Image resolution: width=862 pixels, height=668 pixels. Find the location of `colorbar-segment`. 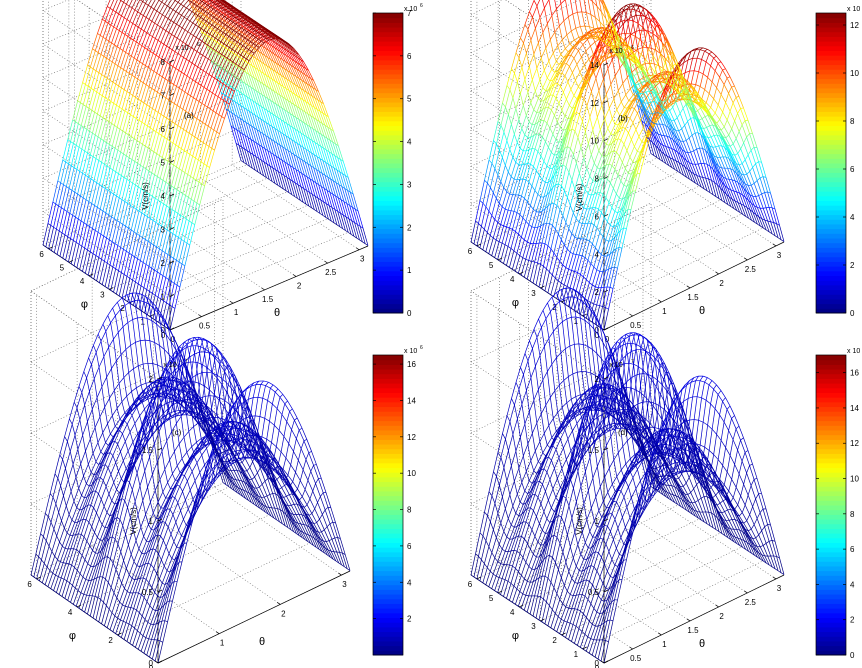

colorbar-segment is located at coordinates (388, 53).